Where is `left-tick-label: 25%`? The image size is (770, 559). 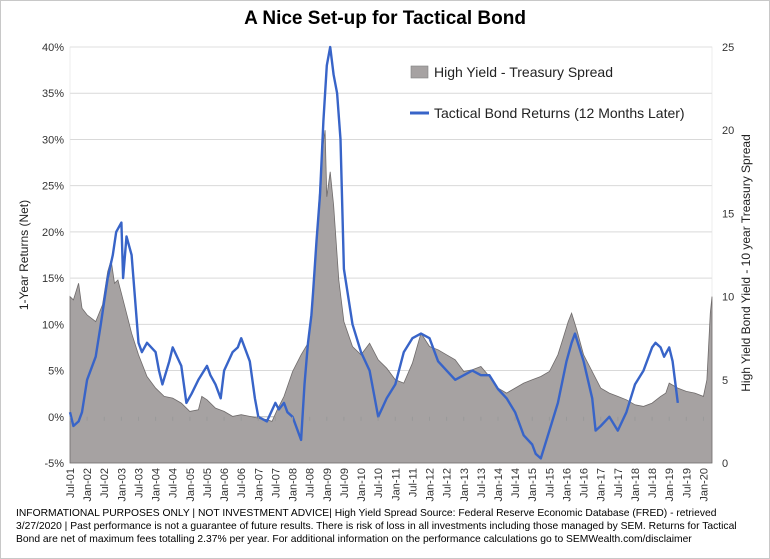 left-tick-label: 25% is located at coordinates (53, 187).